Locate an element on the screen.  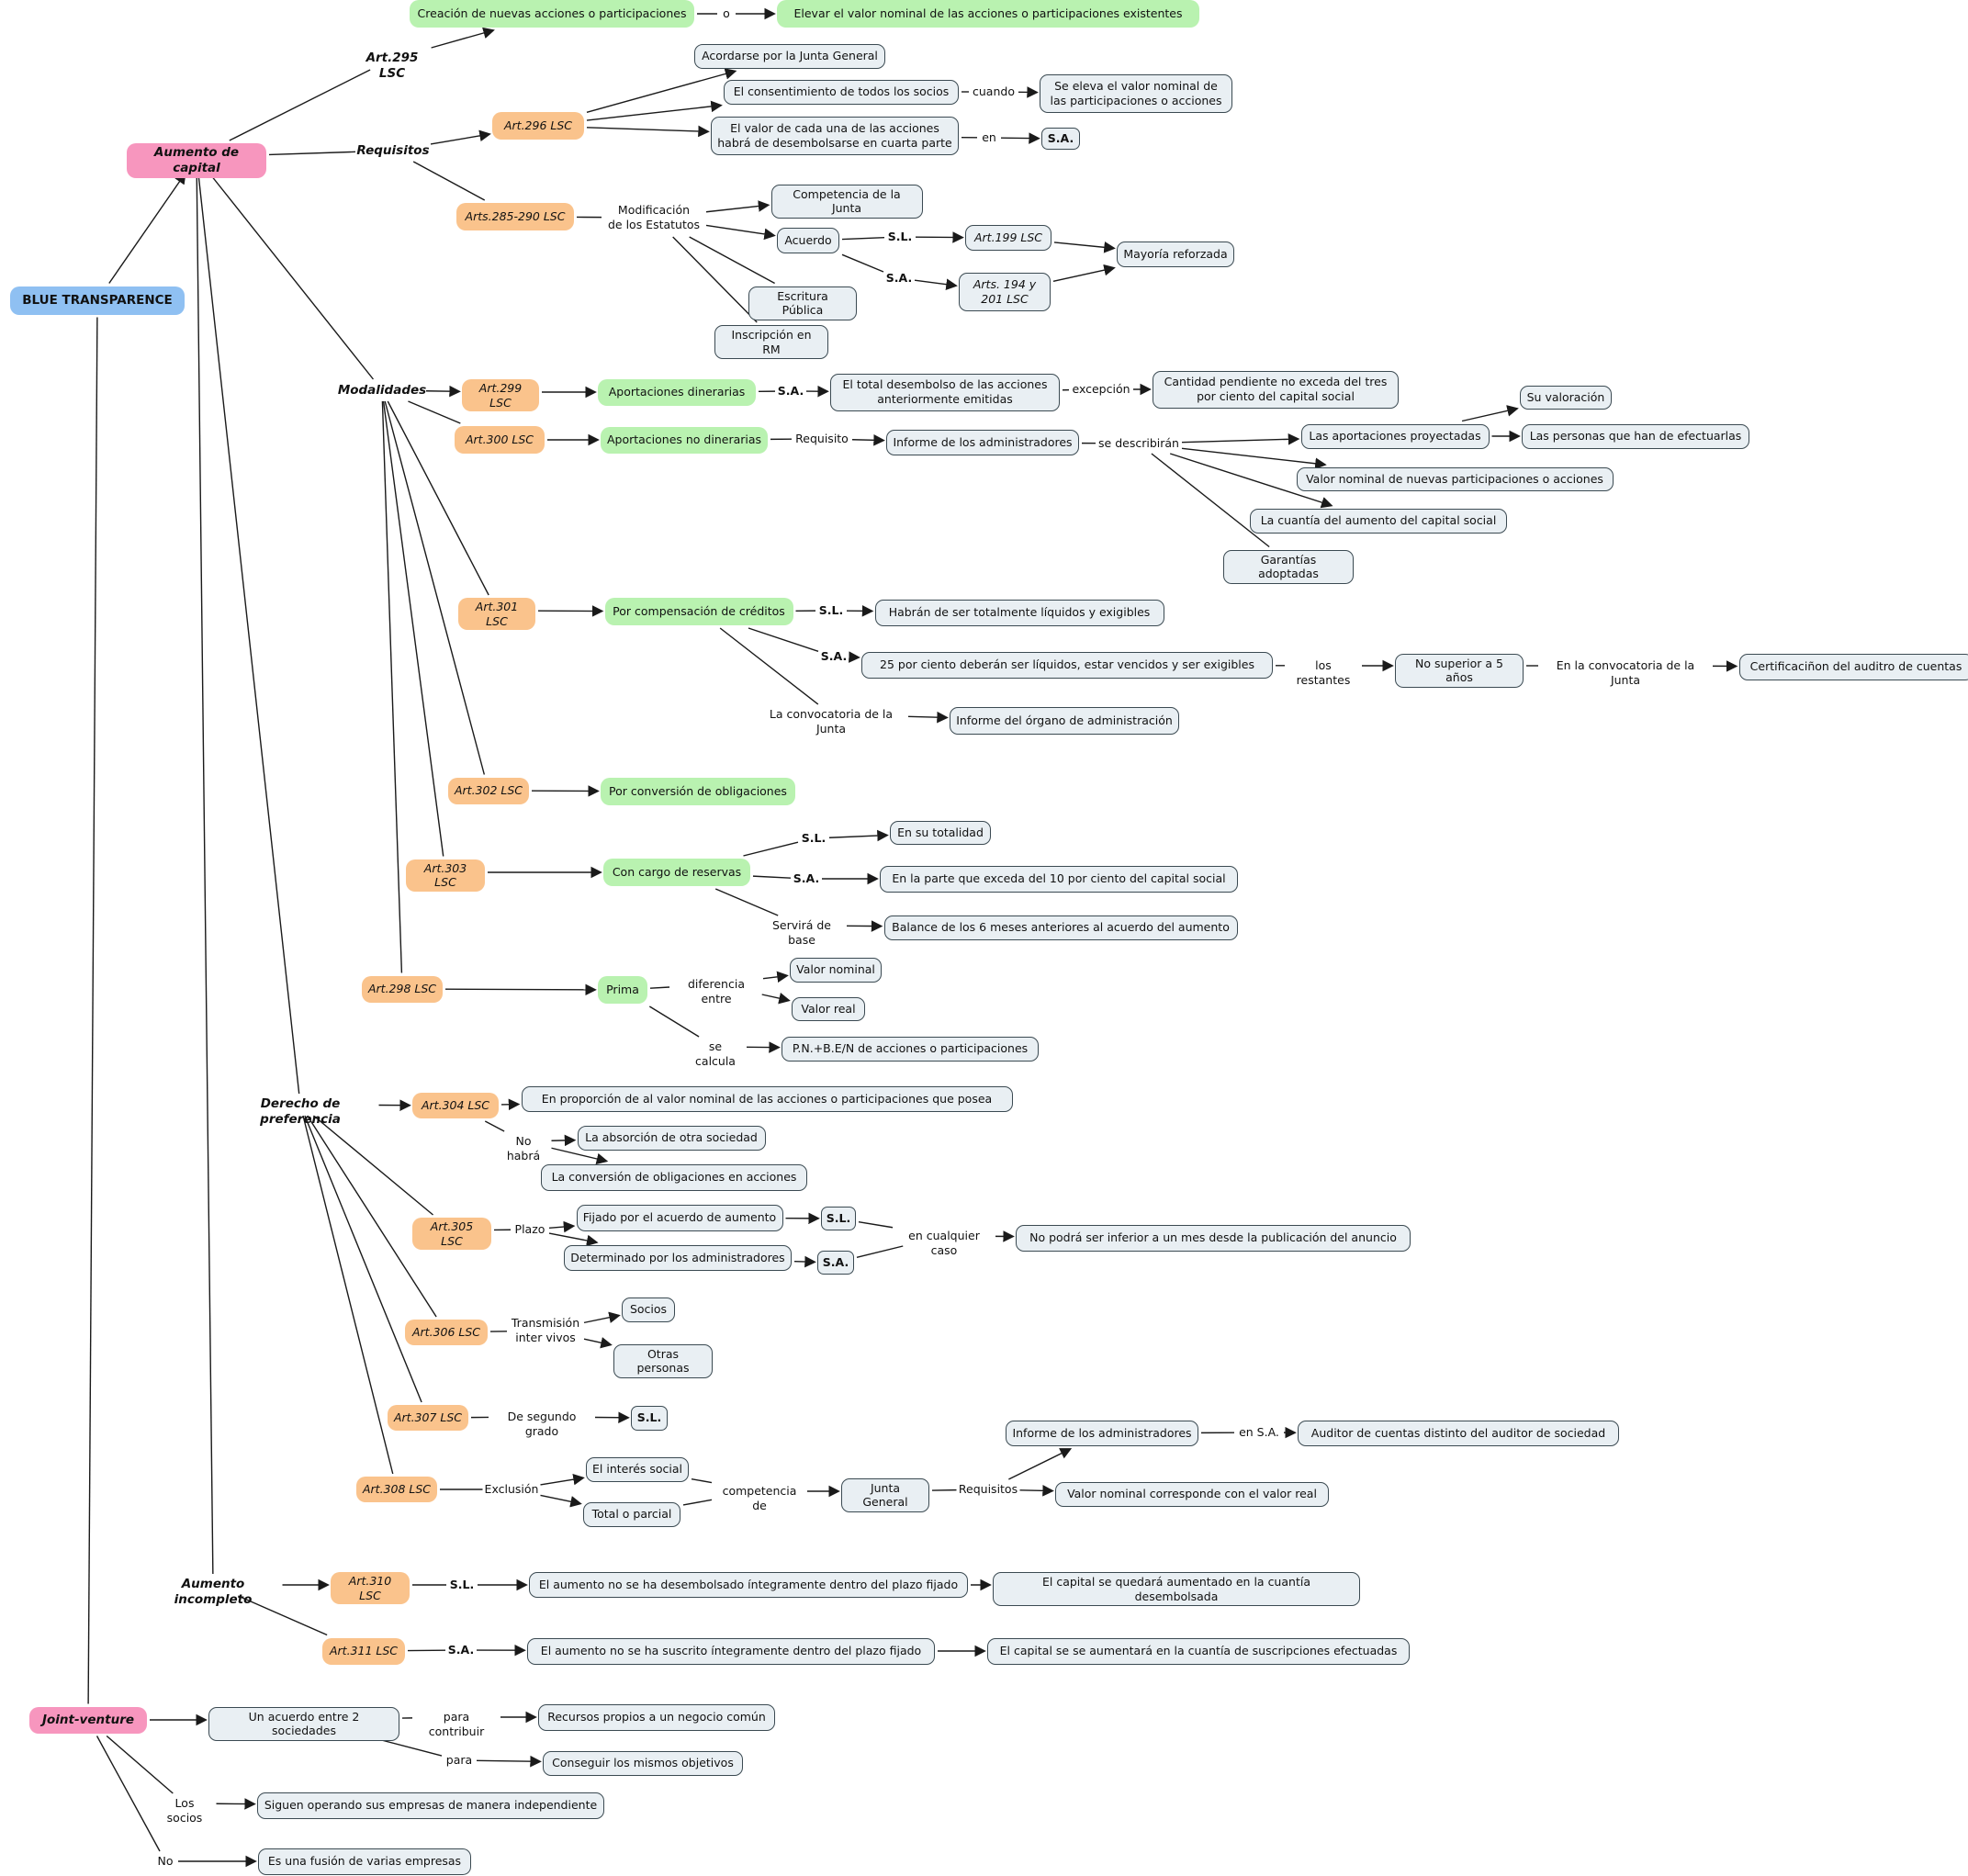
node-l_sa311: S.A. is located at coordinates (461, 1650).